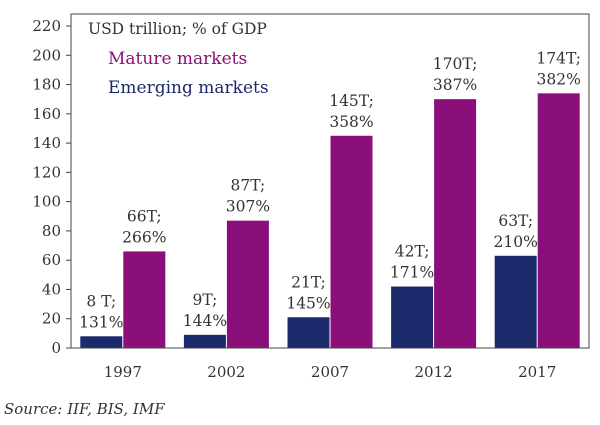 This screenshot has width=600, height=425. Describe the element at coordinates (144, 299) in the screenshot. I see `bar-mature-1997` at that location.